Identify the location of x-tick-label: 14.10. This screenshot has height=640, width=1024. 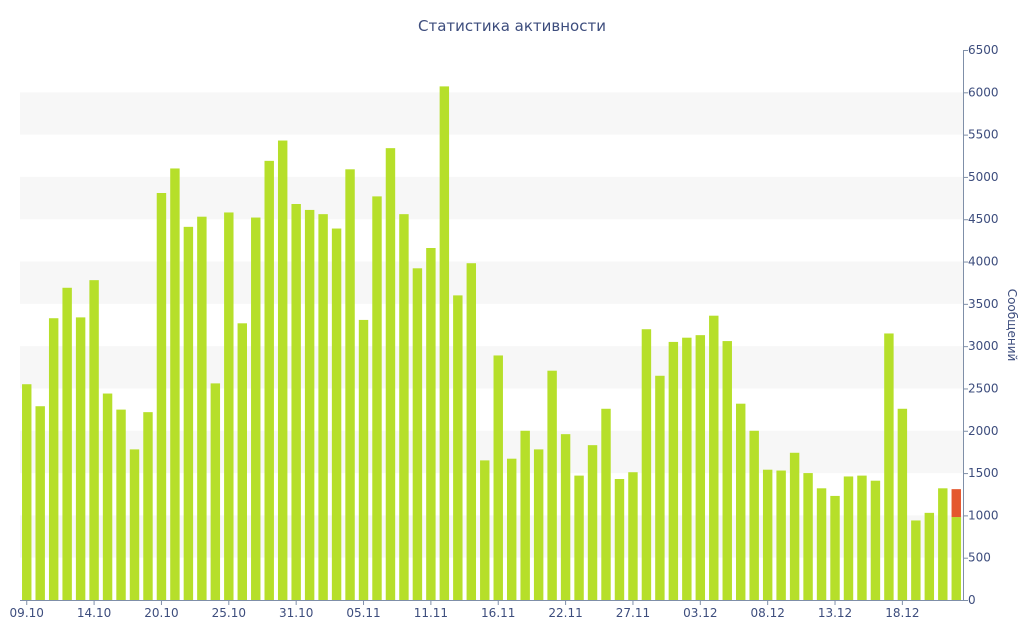
(94, 613).